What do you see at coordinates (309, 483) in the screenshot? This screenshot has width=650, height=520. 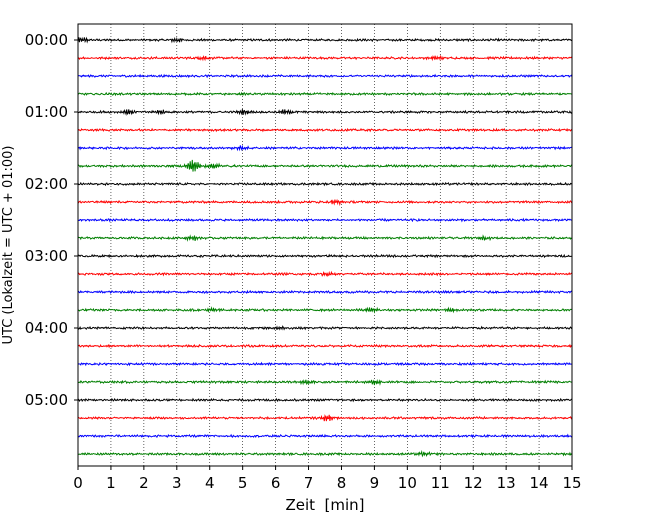 I see `x-tick-label: 7` at bounding box center [309, 483].